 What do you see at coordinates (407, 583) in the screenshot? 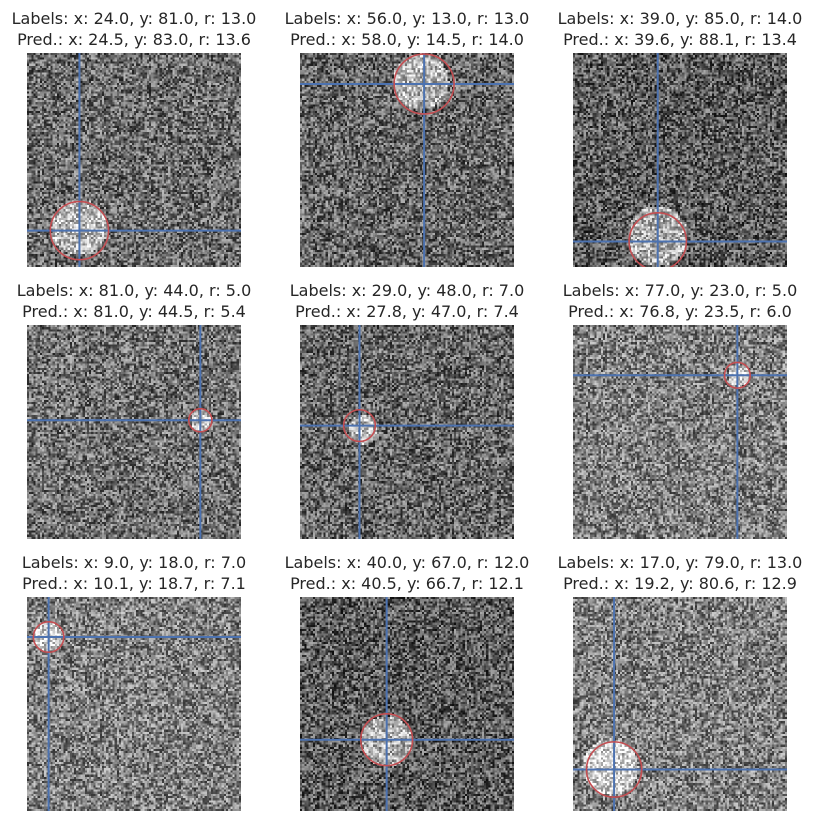
I see `panel-pred-line: Pred.: x: 40.5, y: 66.7, r: 12.1` at bounding box center [407, 583].